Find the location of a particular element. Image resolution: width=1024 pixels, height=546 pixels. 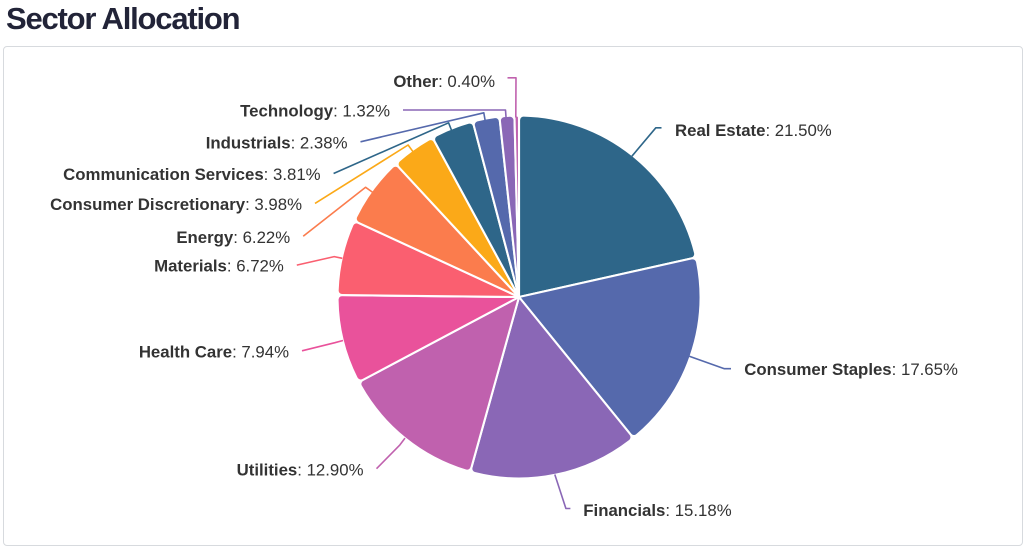

svg-text: Energy: 6.22% is located at coordinates (233, 237).